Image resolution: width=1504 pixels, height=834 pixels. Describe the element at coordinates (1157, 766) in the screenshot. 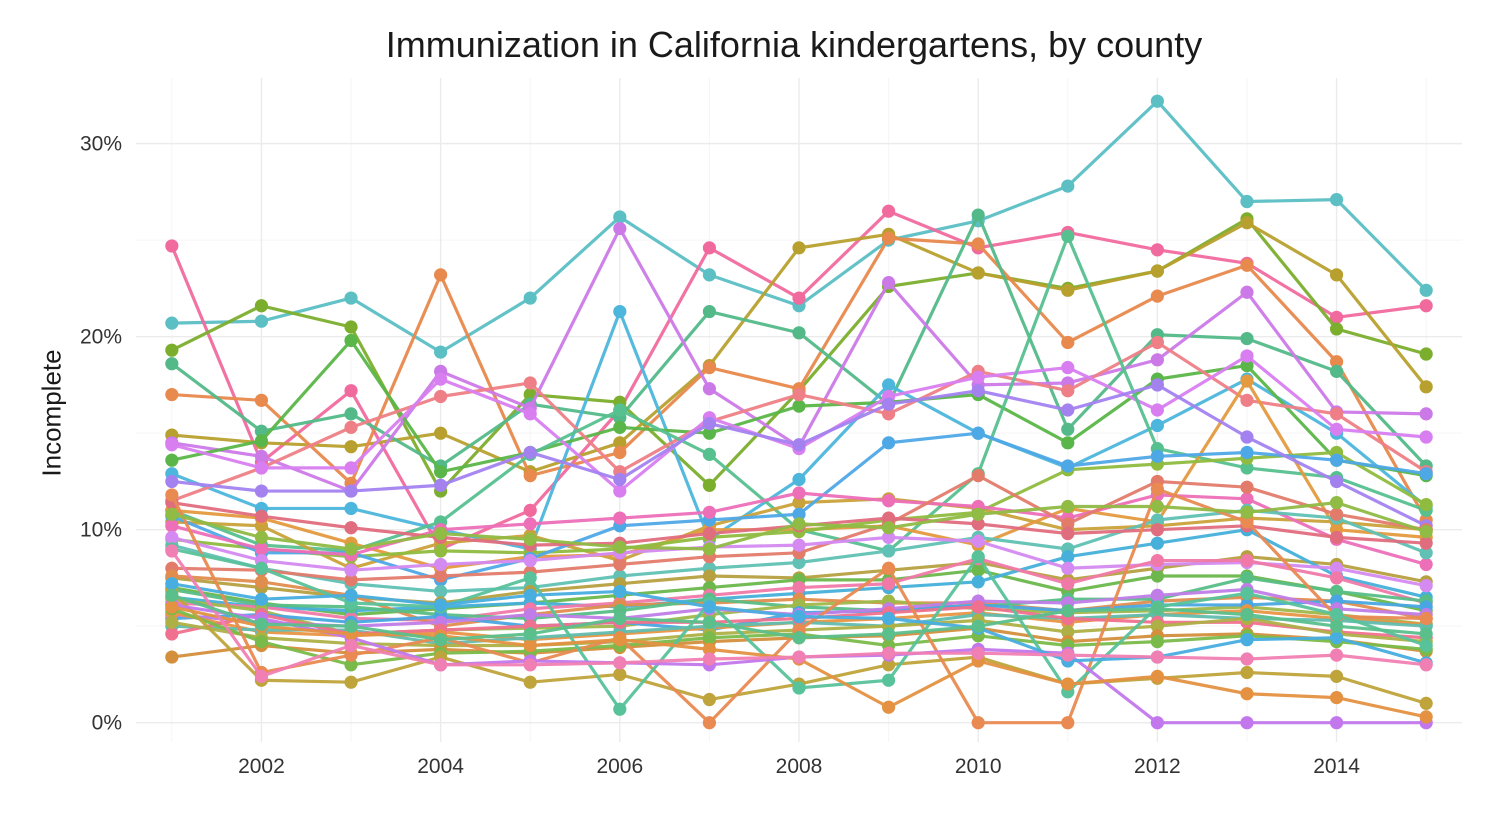

I see `x-tick-label: 2012` at that location.